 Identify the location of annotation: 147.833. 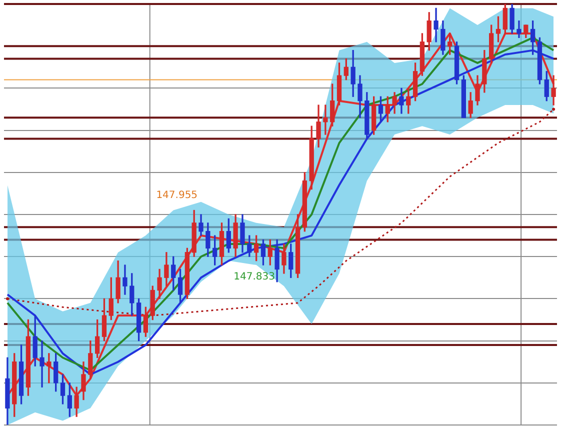
(254, 276).